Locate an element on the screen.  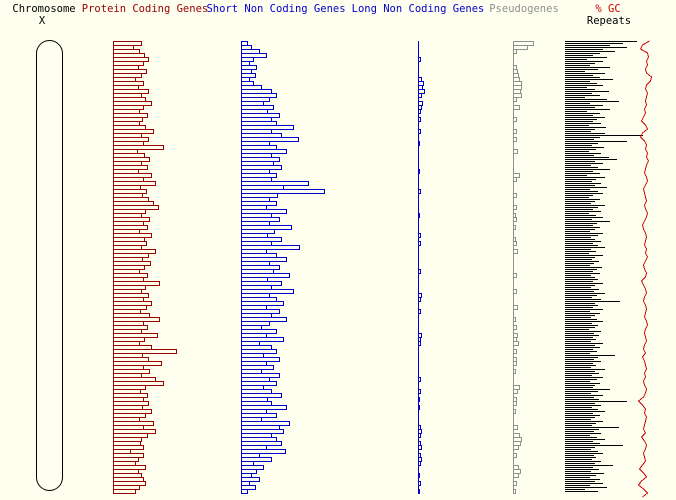
track-header-pseudogenes: Pseudogenes is located at coordinates (524, 9).